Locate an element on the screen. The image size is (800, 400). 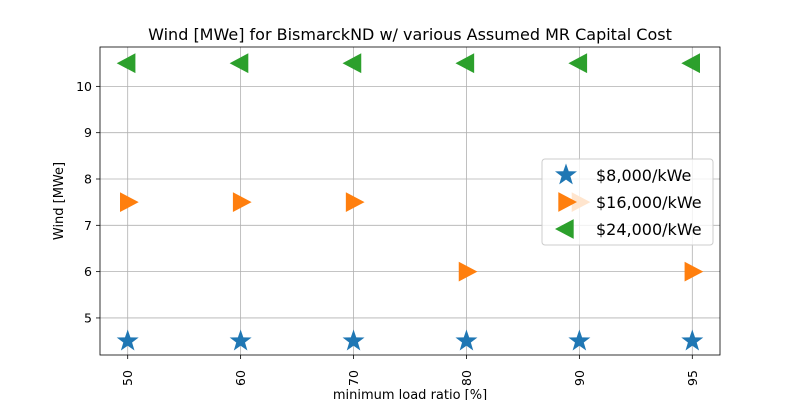
y-tick-label: 10 is located at coordinates (84, 86).